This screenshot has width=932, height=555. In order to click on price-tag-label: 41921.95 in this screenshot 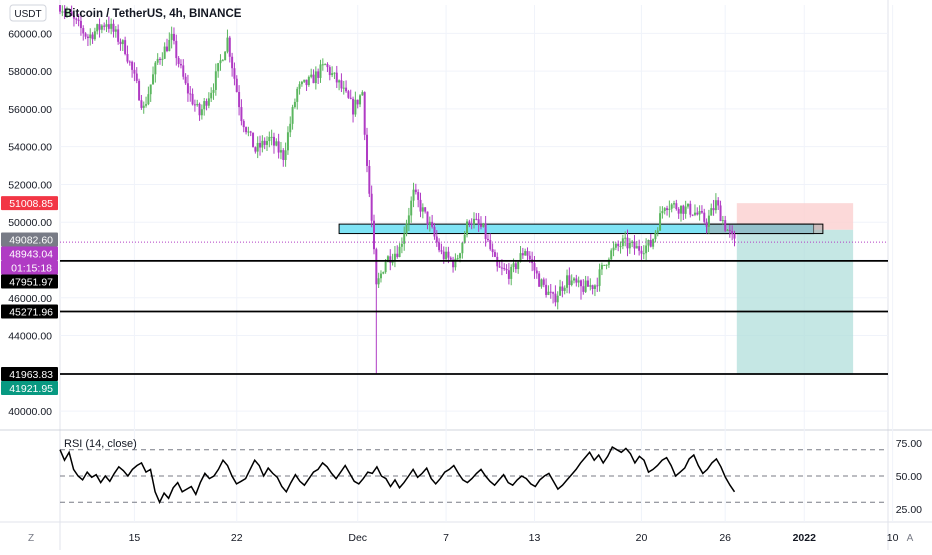, I will do `click(31, 389)`.